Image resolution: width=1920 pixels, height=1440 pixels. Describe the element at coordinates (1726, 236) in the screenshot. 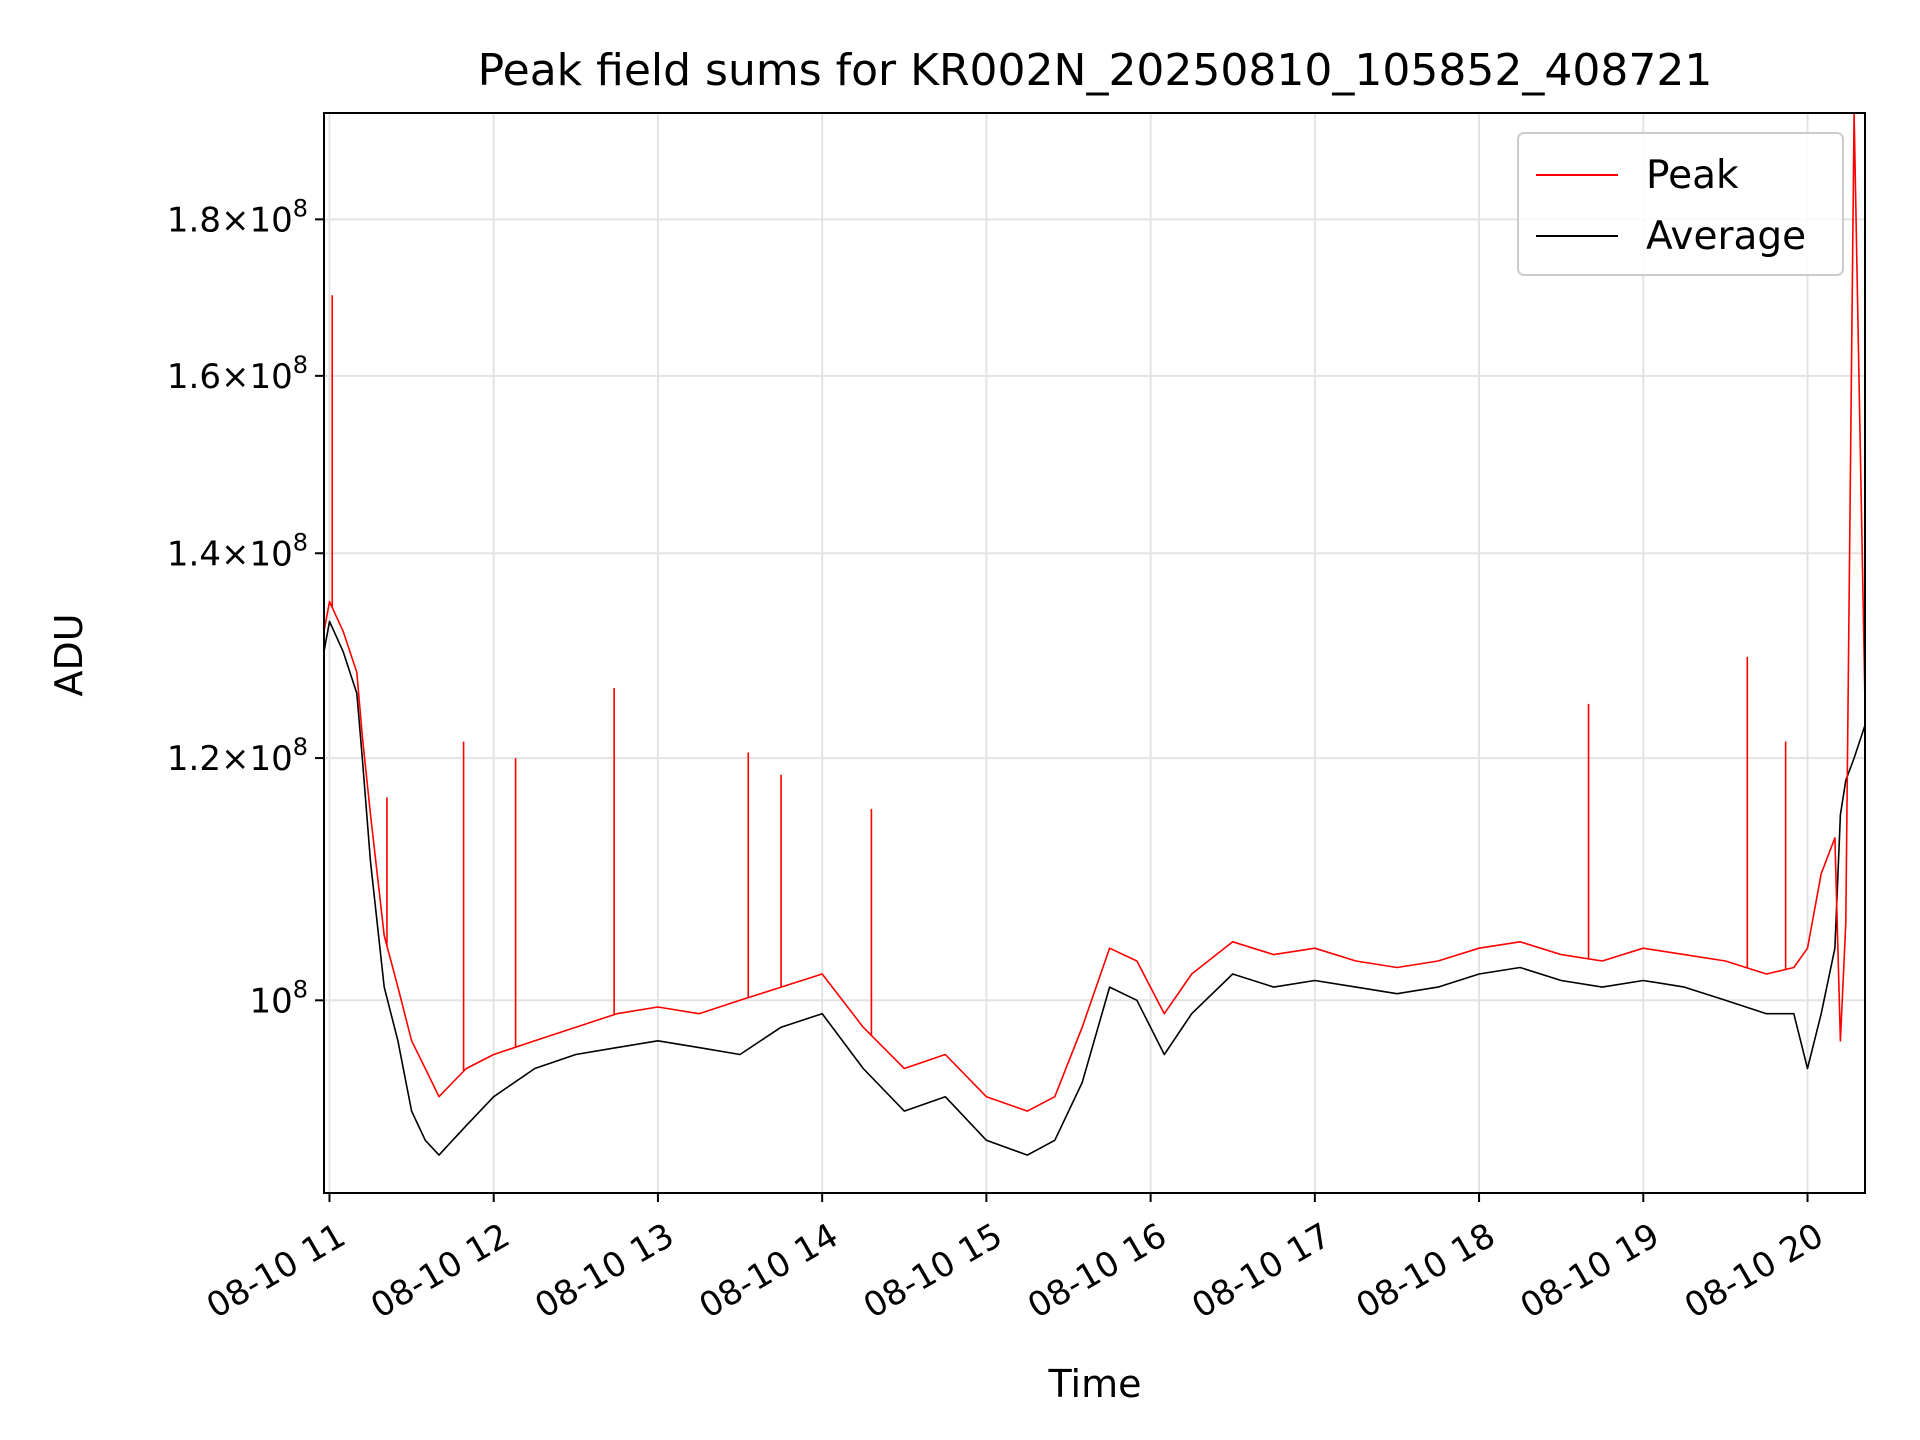

I see `legend-label: Average` at that location.